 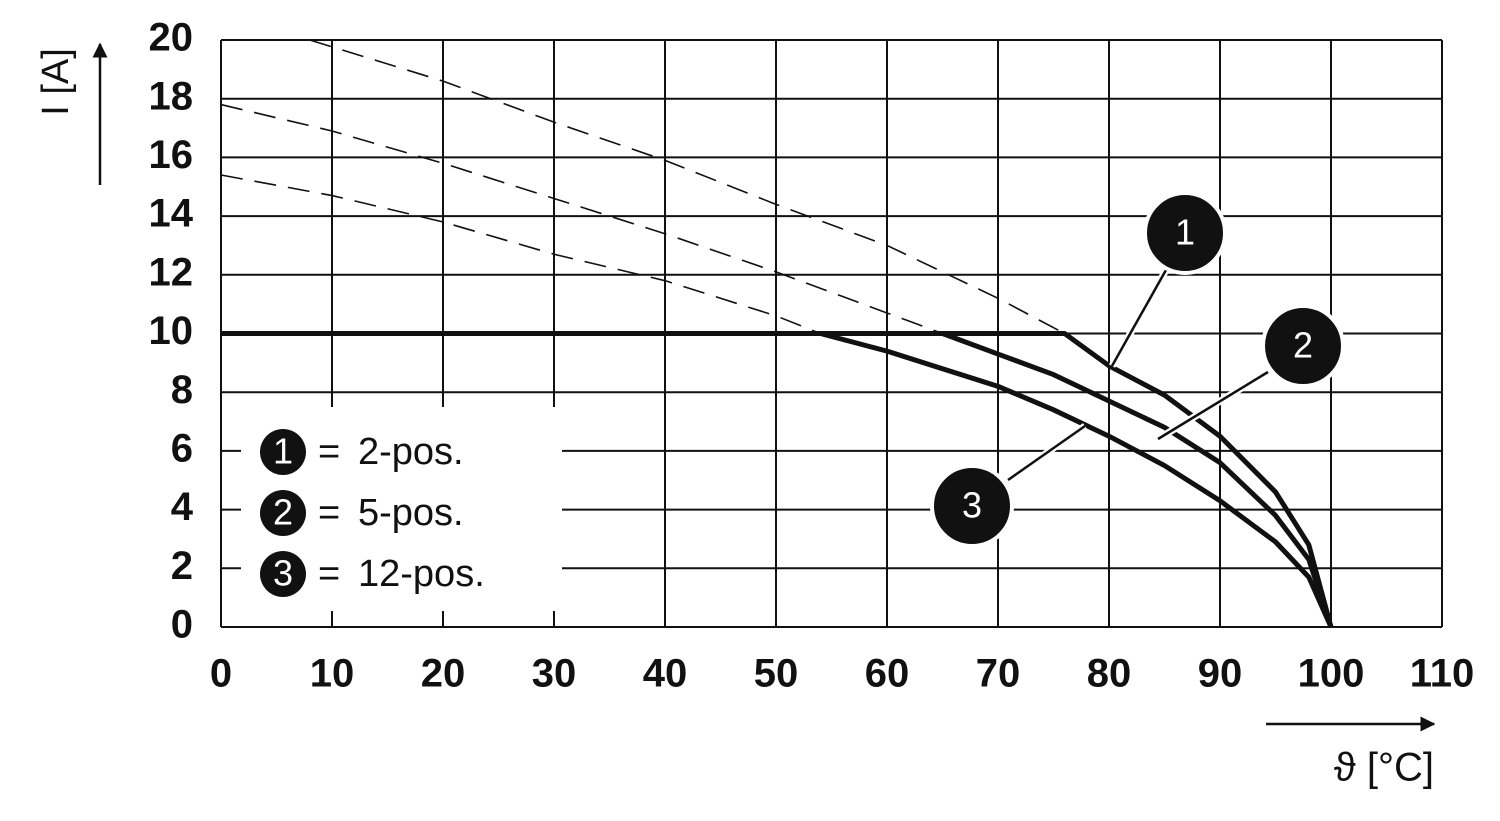 I want to click on legend-number: 3, so click(x=283, y=573).